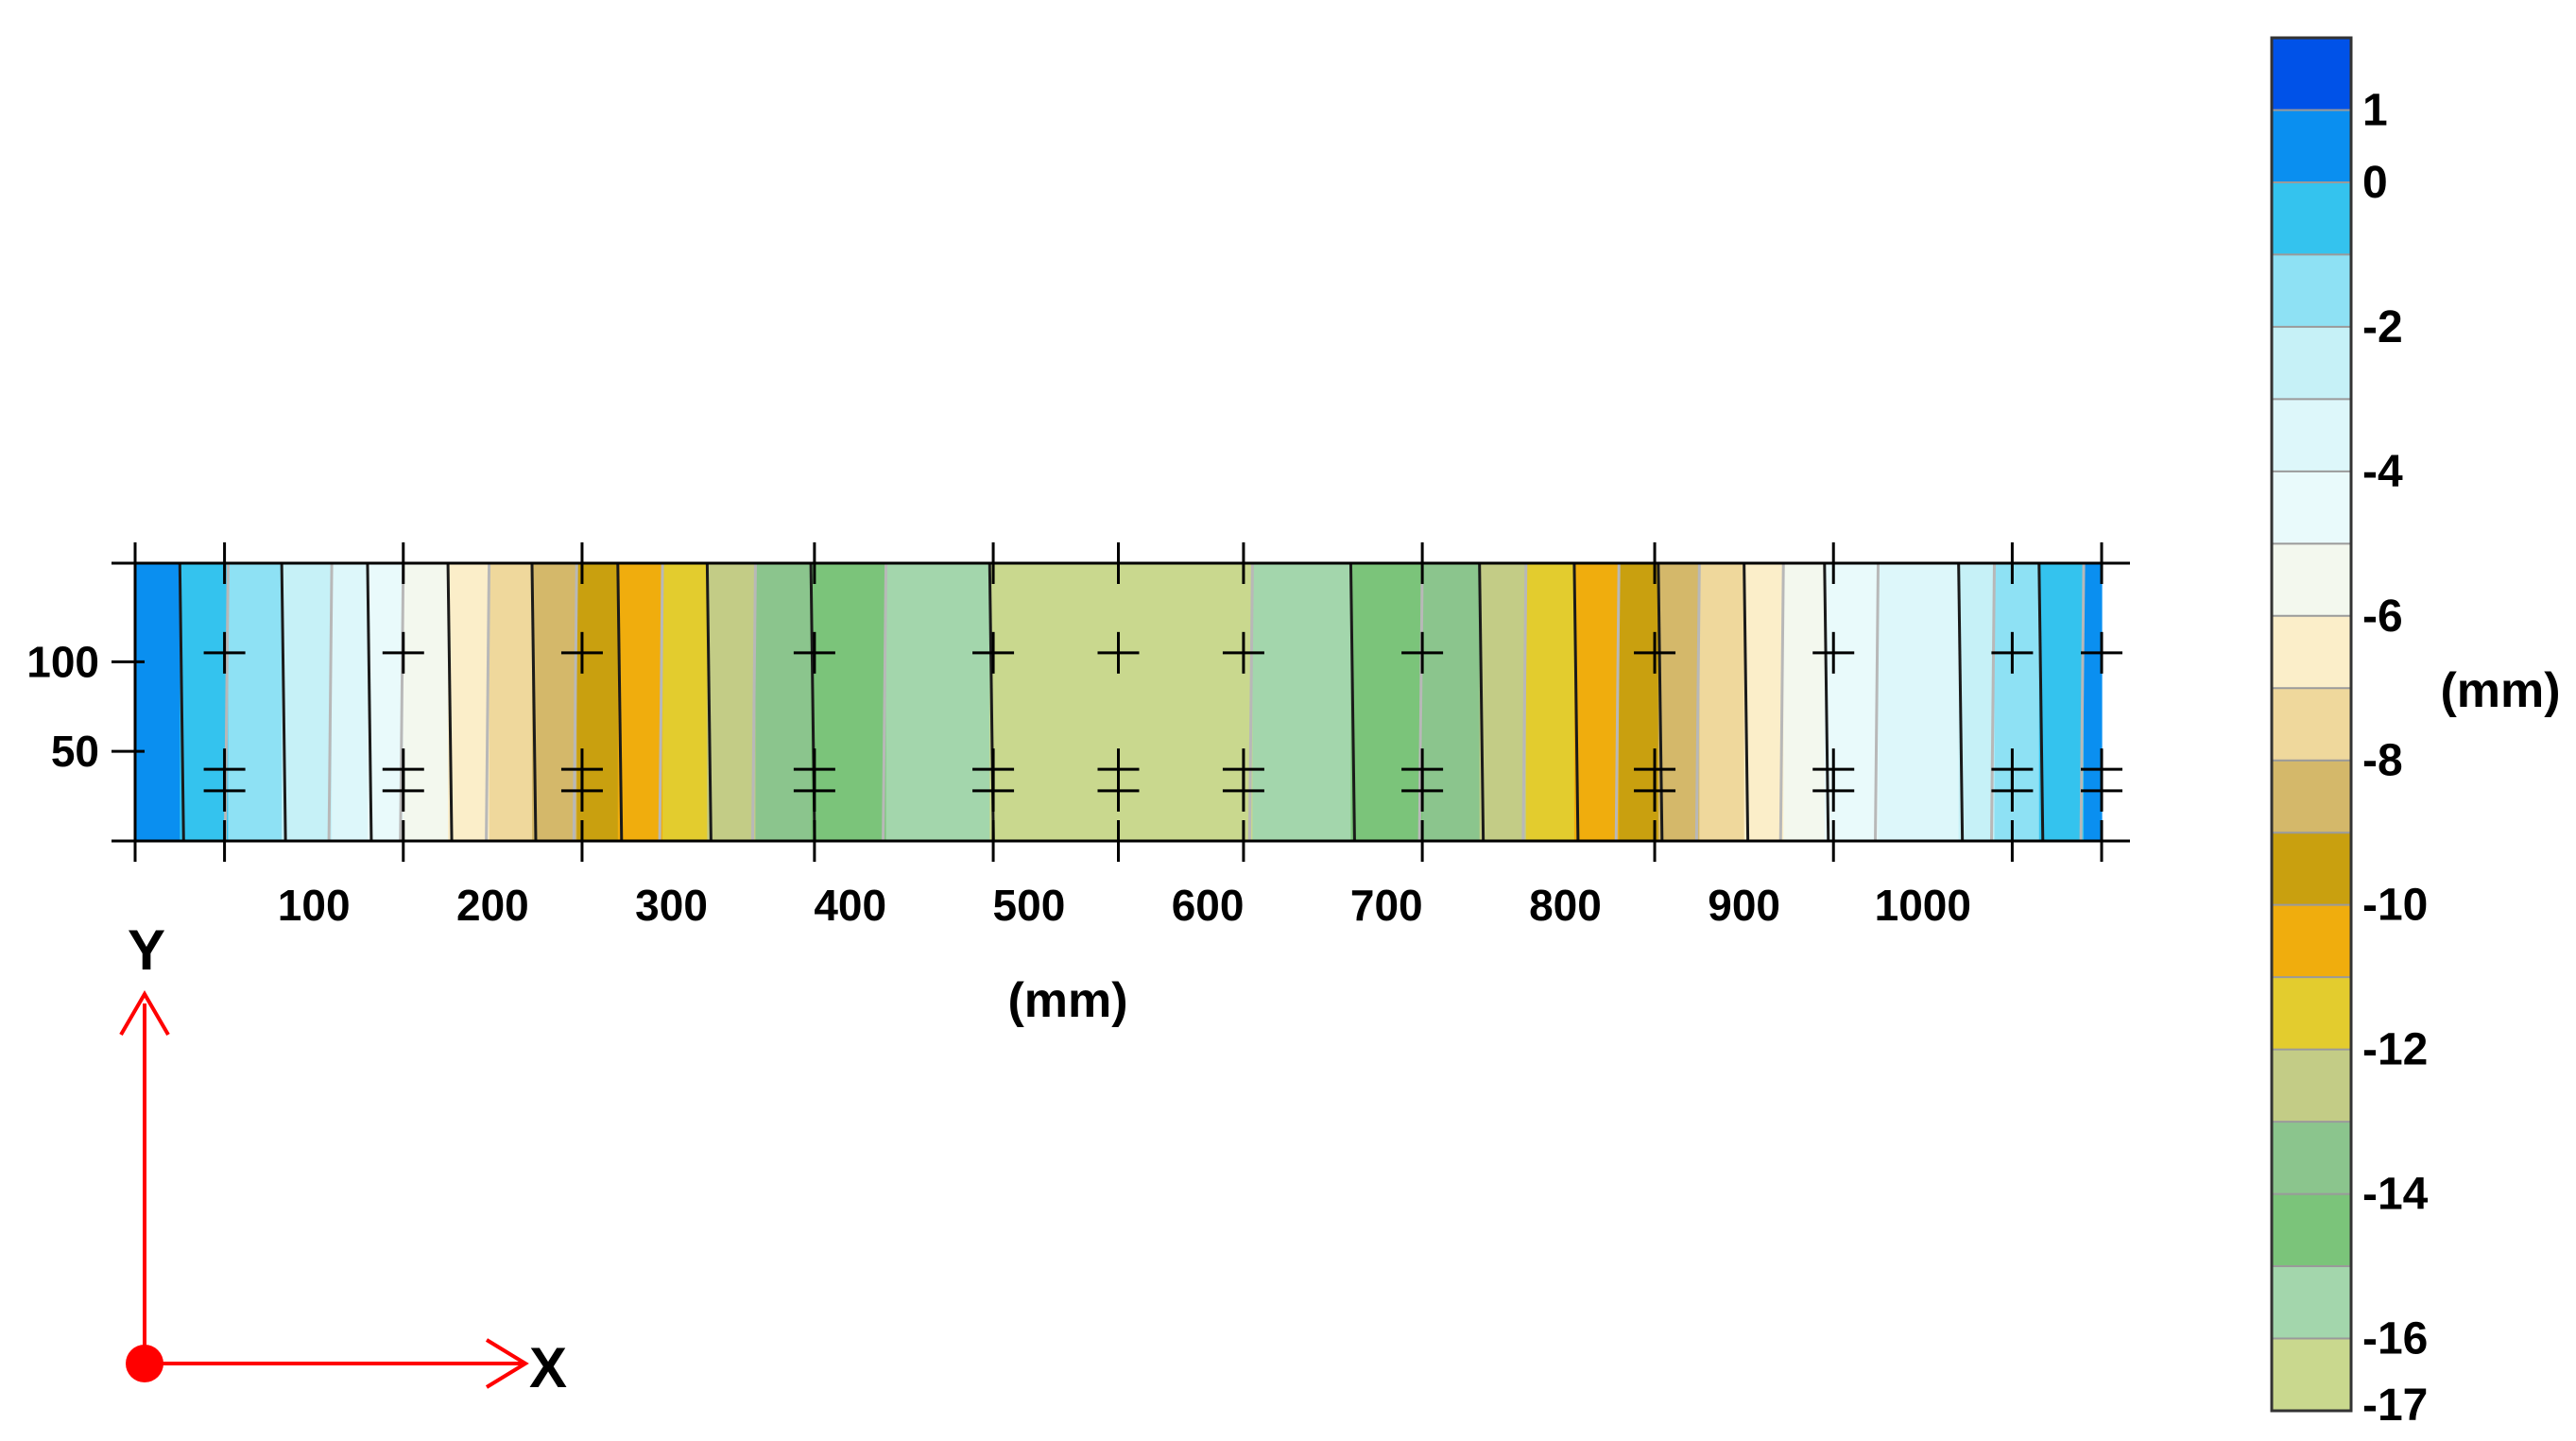 This screenshot has height=1441, width=2576. I want to click on colorbar-tick-label: 0, so click(2375, 183).